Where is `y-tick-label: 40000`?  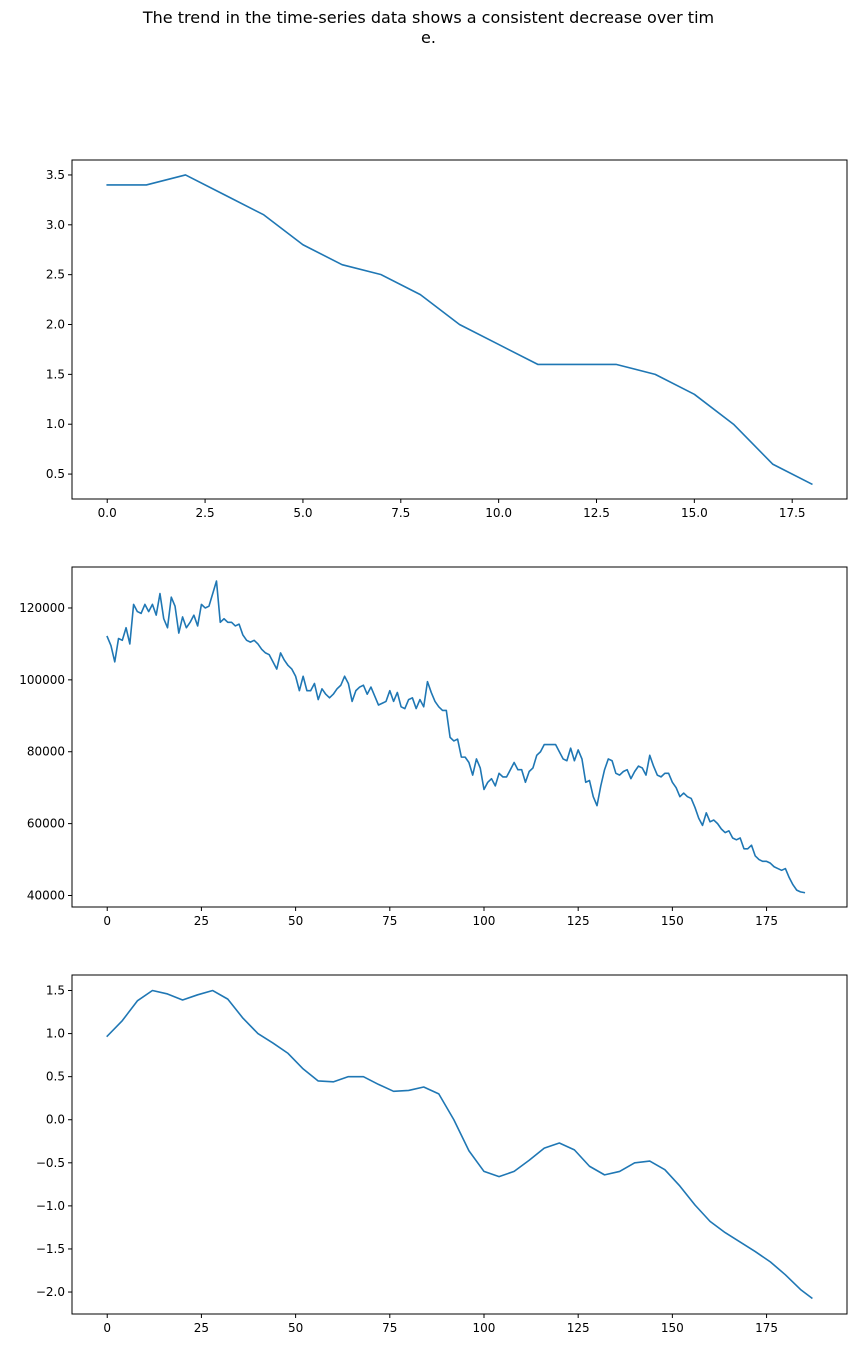 y-tick-label: 40000 is located at coordinates (46, 895).